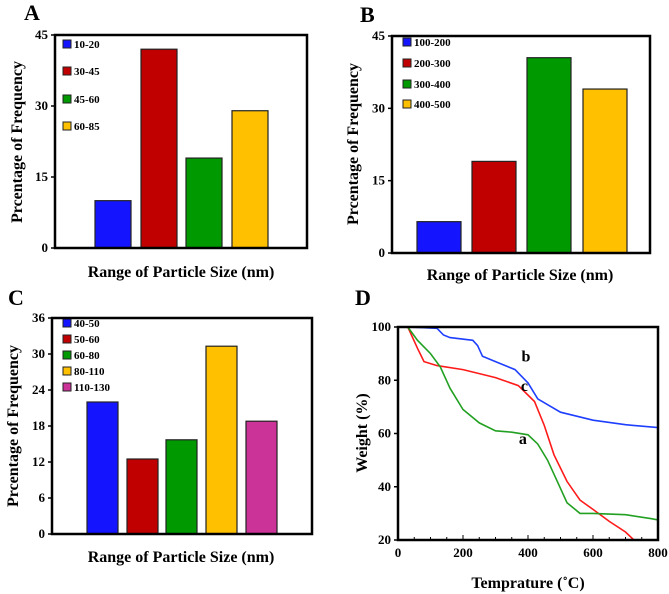 This screenshot has height=594, width=669. I want to click on y-tick-label: 20, so click(384, 539).